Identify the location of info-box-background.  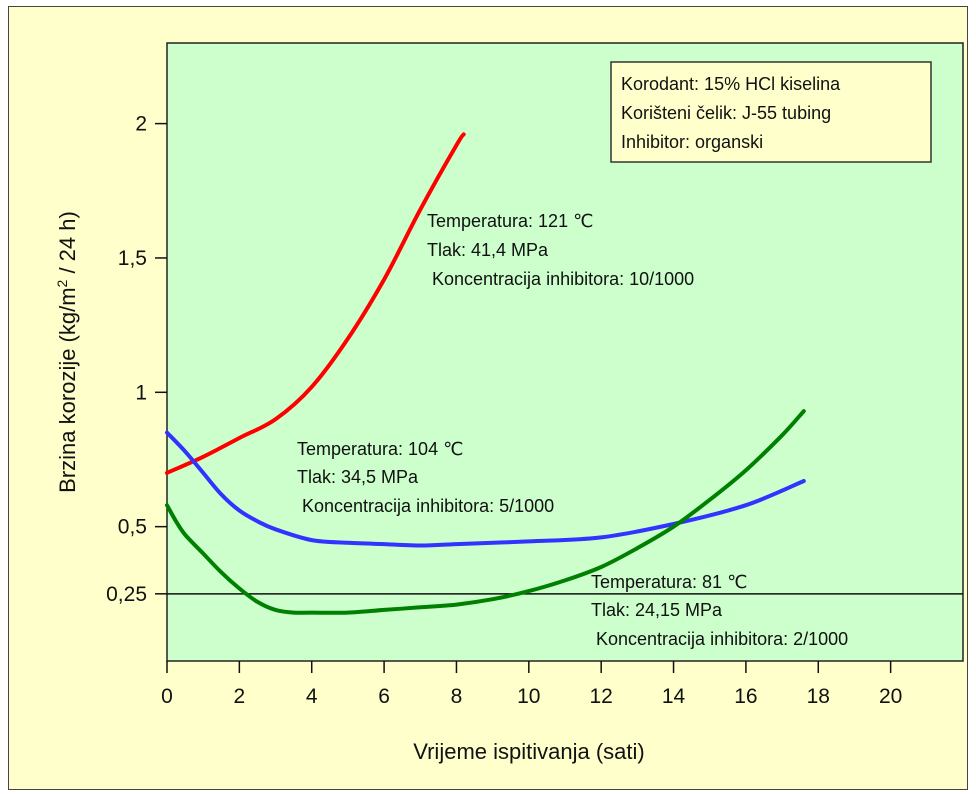
(771, 112).